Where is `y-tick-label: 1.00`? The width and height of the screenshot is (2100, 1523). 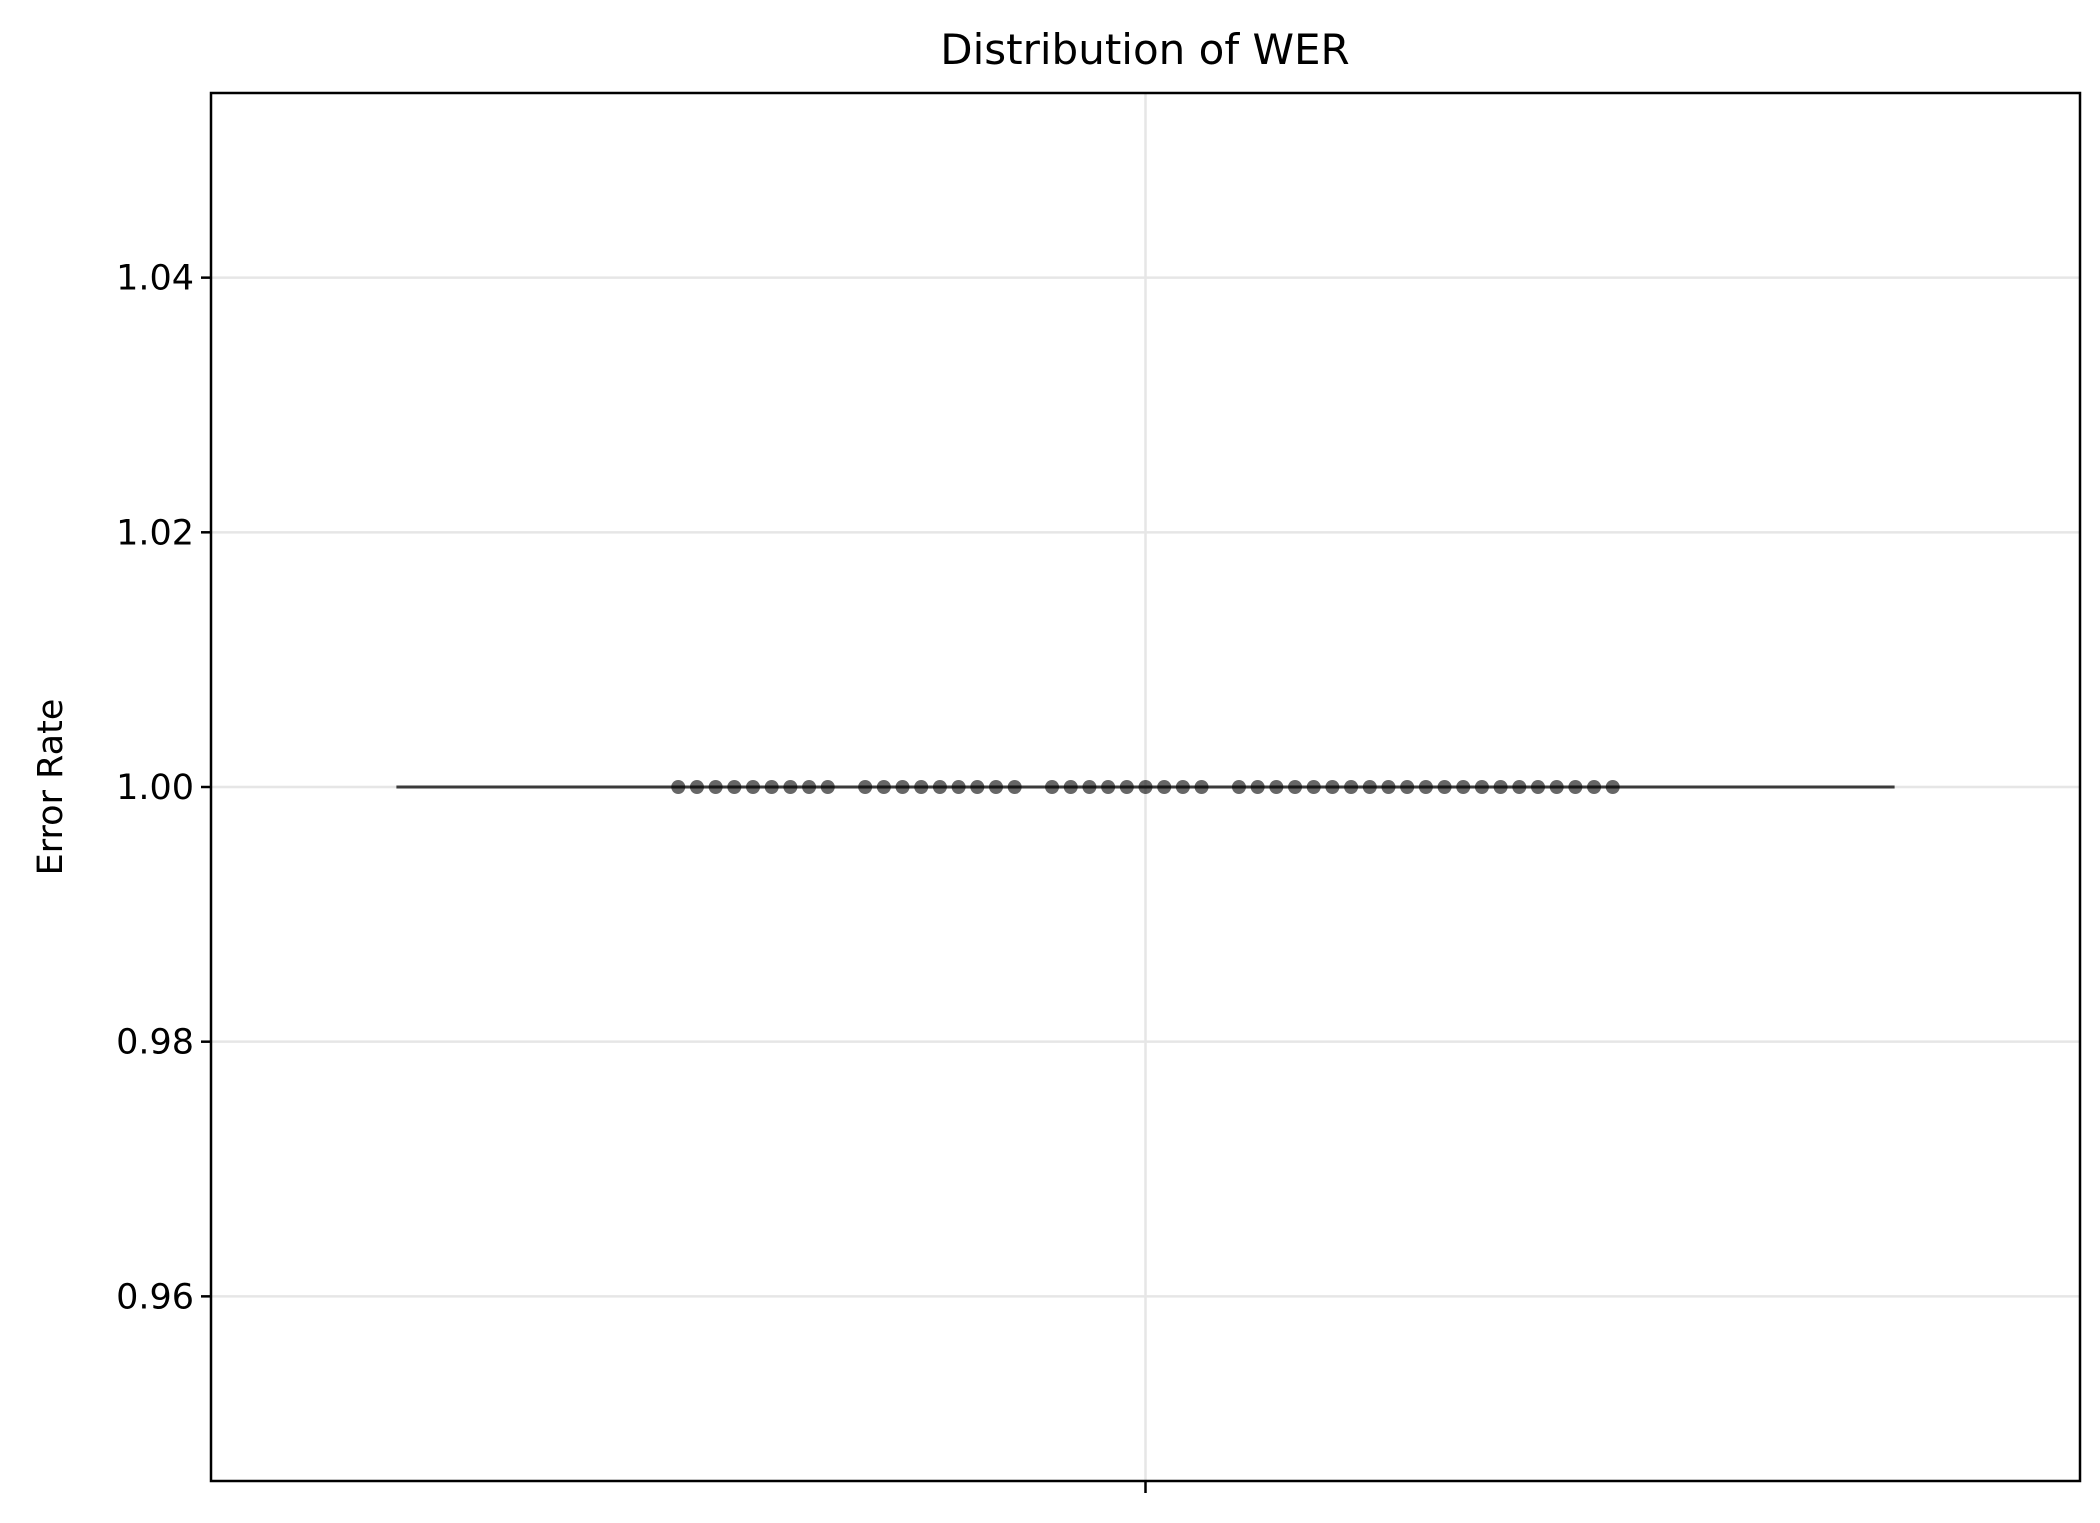
y-tick-label: 1.00 is located at coordinates (155, 788).